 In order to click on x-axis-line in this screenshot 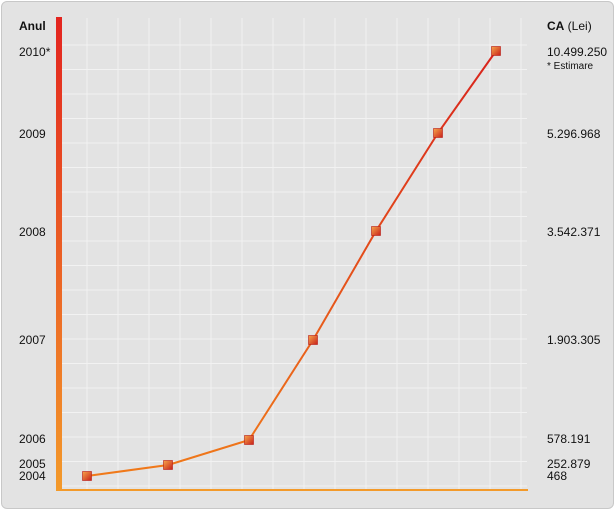, I will do `click(292, 490)`.